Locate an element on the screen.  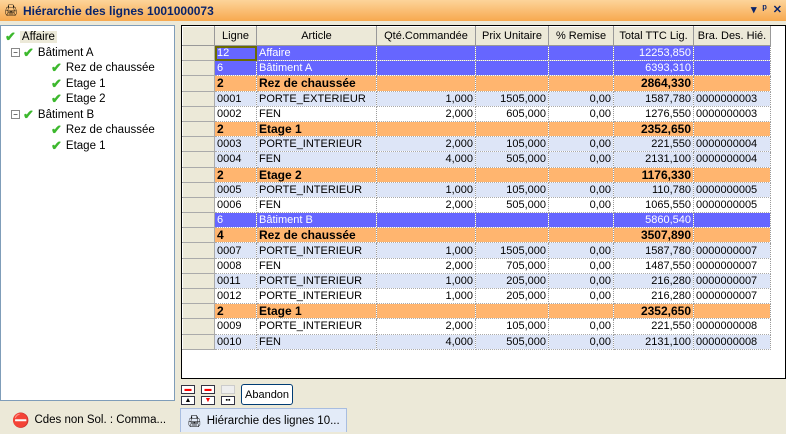
table-cell: 3507,890 is located at coordinates (653, 235).